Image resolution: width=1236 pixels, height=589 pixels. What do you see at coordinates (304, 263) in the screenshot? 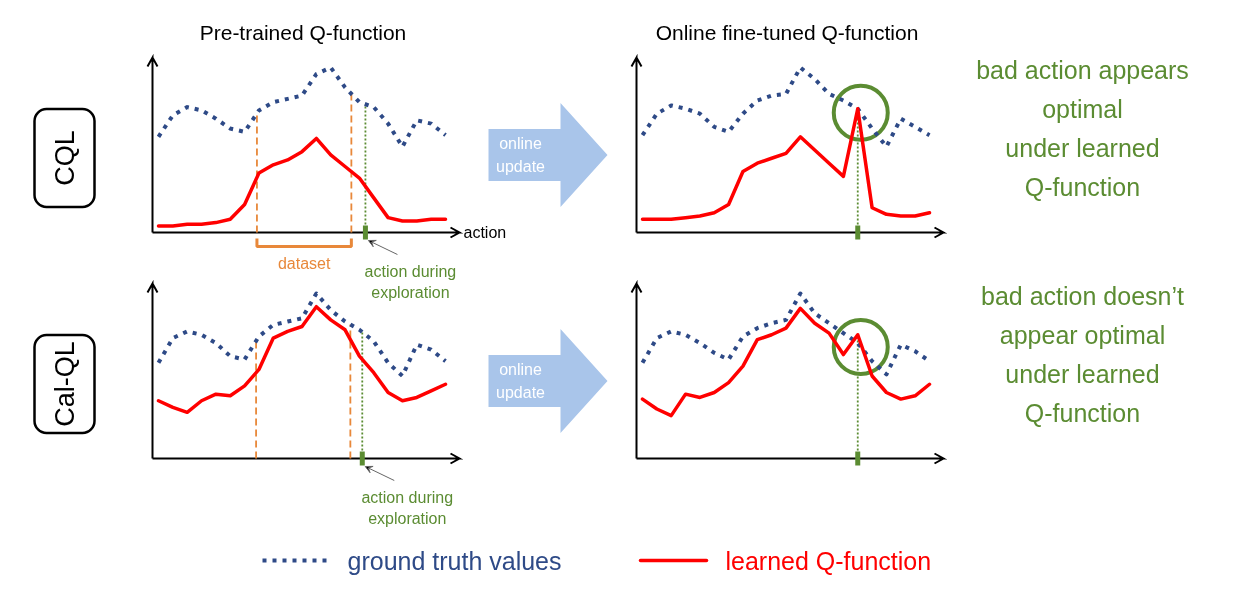
I see `text: dataset` at bounding box center [304, 263].